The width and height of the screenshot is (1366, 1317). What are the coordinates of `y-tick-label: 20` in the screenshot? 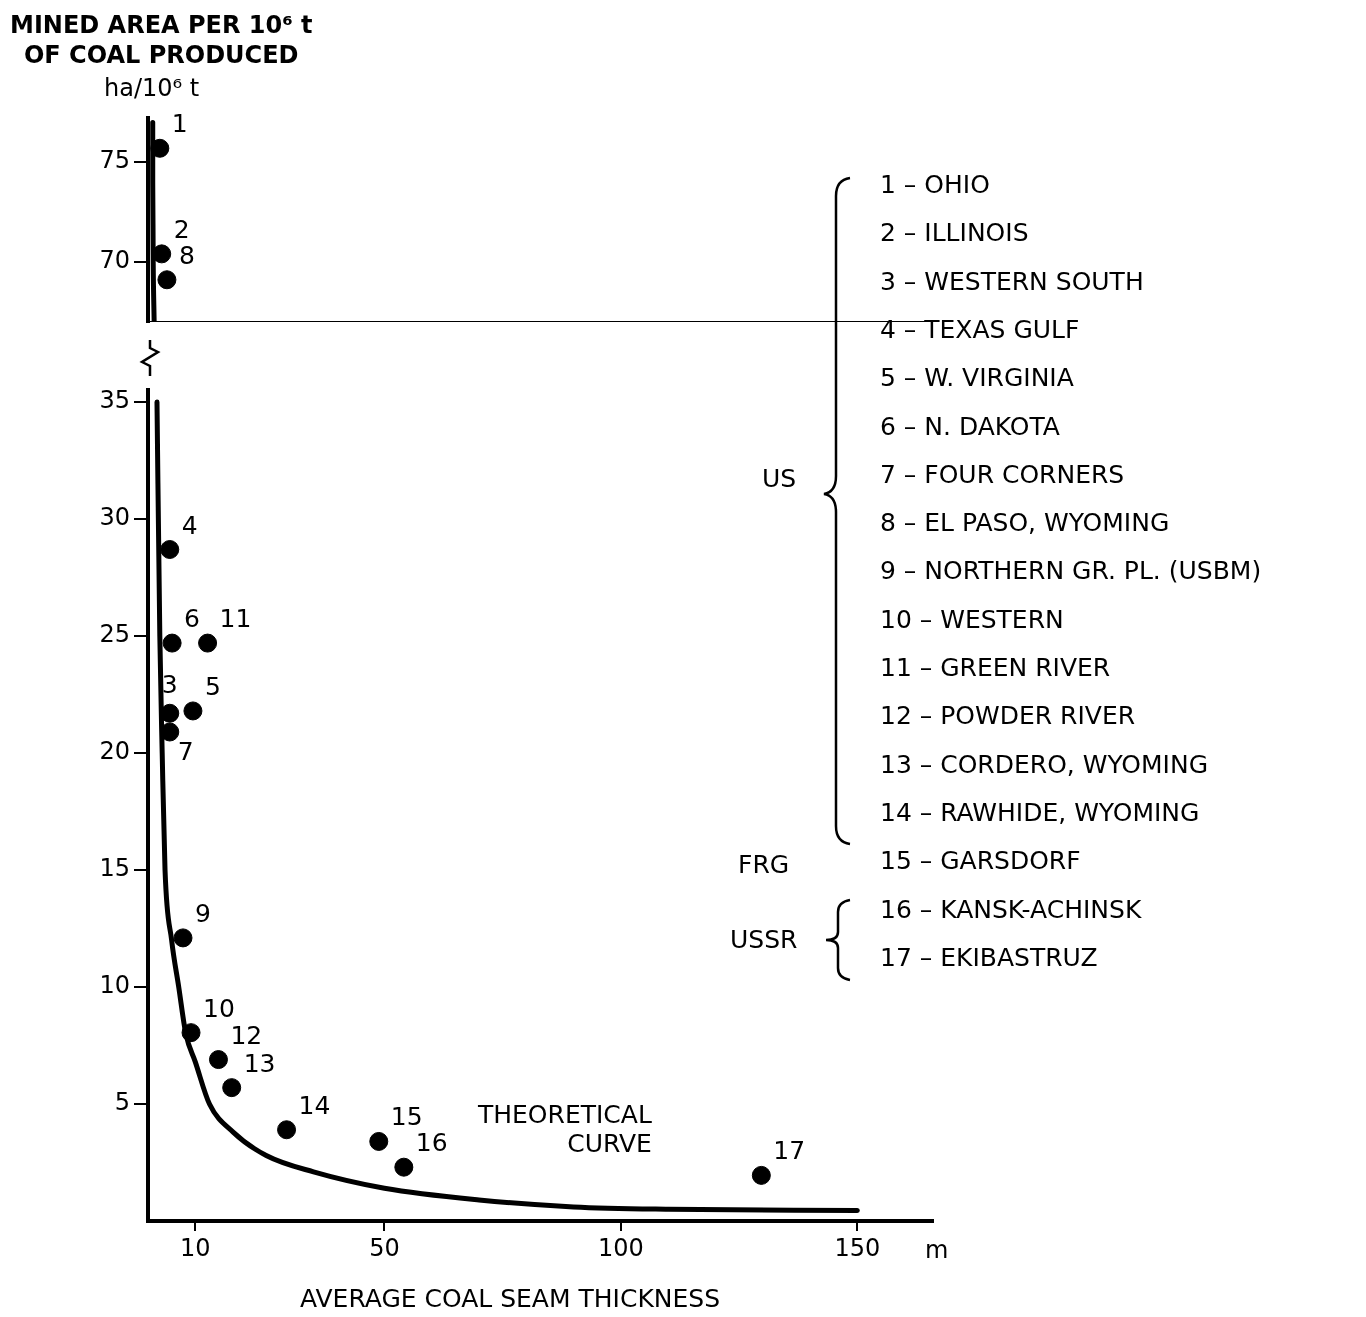 It's located at (114, 751).